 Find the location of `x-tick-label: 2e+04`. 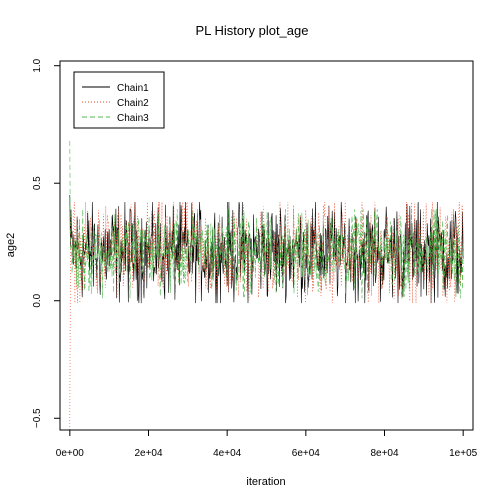

x-tick-label: 2e+04 is located at coordinates (148, 453).